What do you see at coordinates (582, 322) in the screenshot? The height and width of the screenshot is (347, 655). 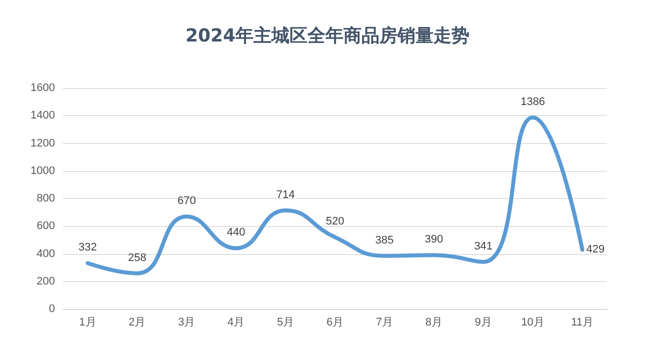 I see `x-tick-label: 11月` at bounding box center [582, 322].